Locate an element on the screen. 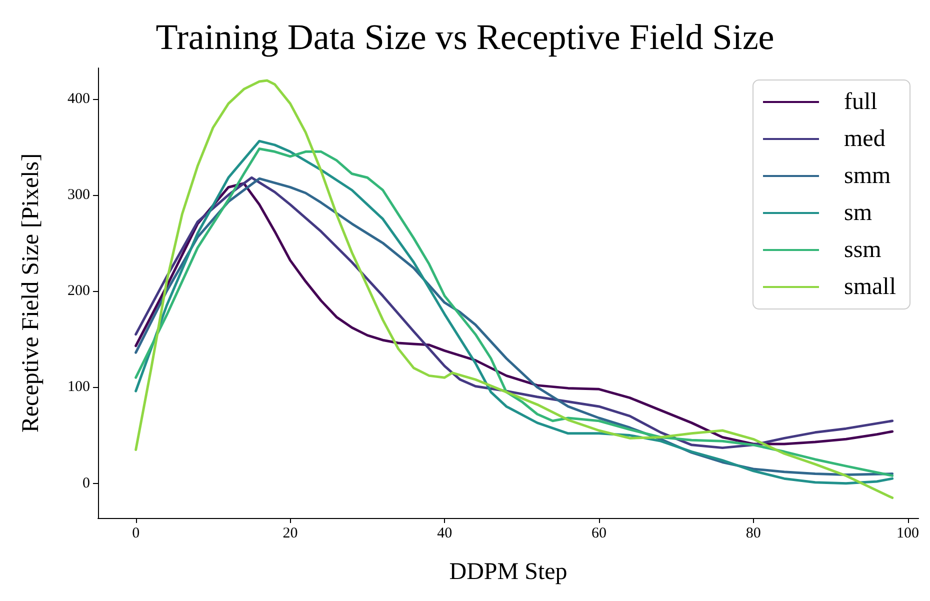 The height and width of the screenshot is (601, 930). y-tick-label: 400 is located at coordinates (79, 98).